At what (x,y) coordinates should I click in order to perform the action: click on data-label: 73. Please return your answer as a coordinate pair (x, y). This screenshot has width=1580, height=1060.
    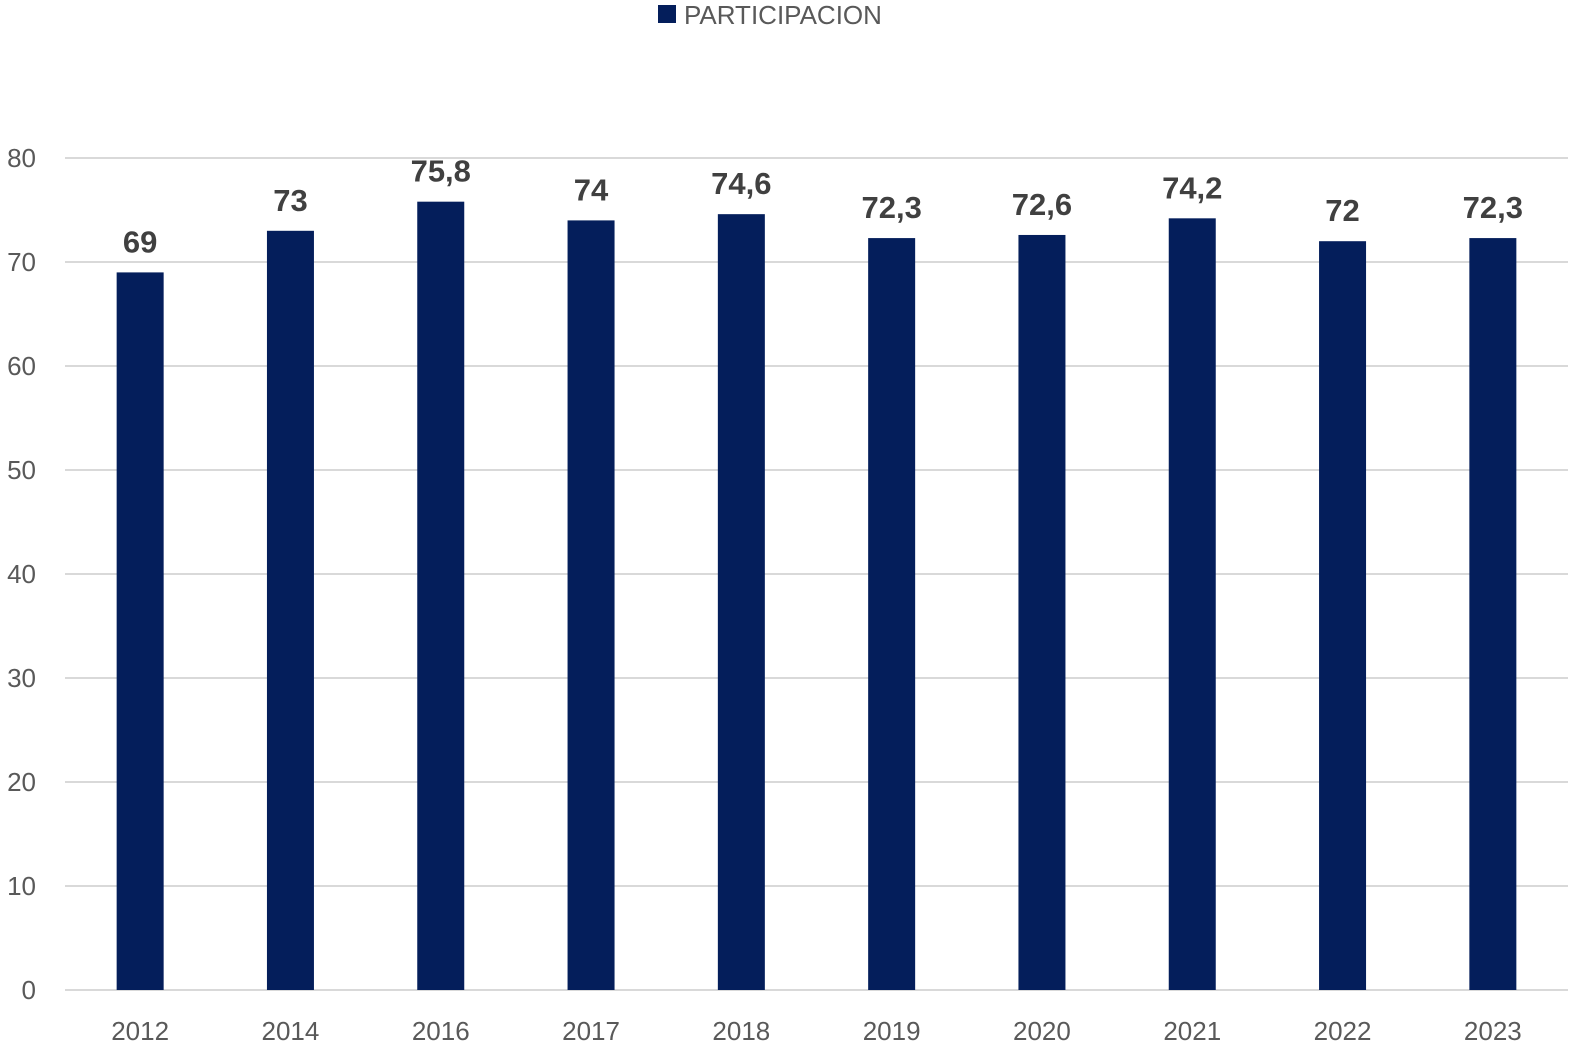
    Looking at the image, I should click on (290, 200).